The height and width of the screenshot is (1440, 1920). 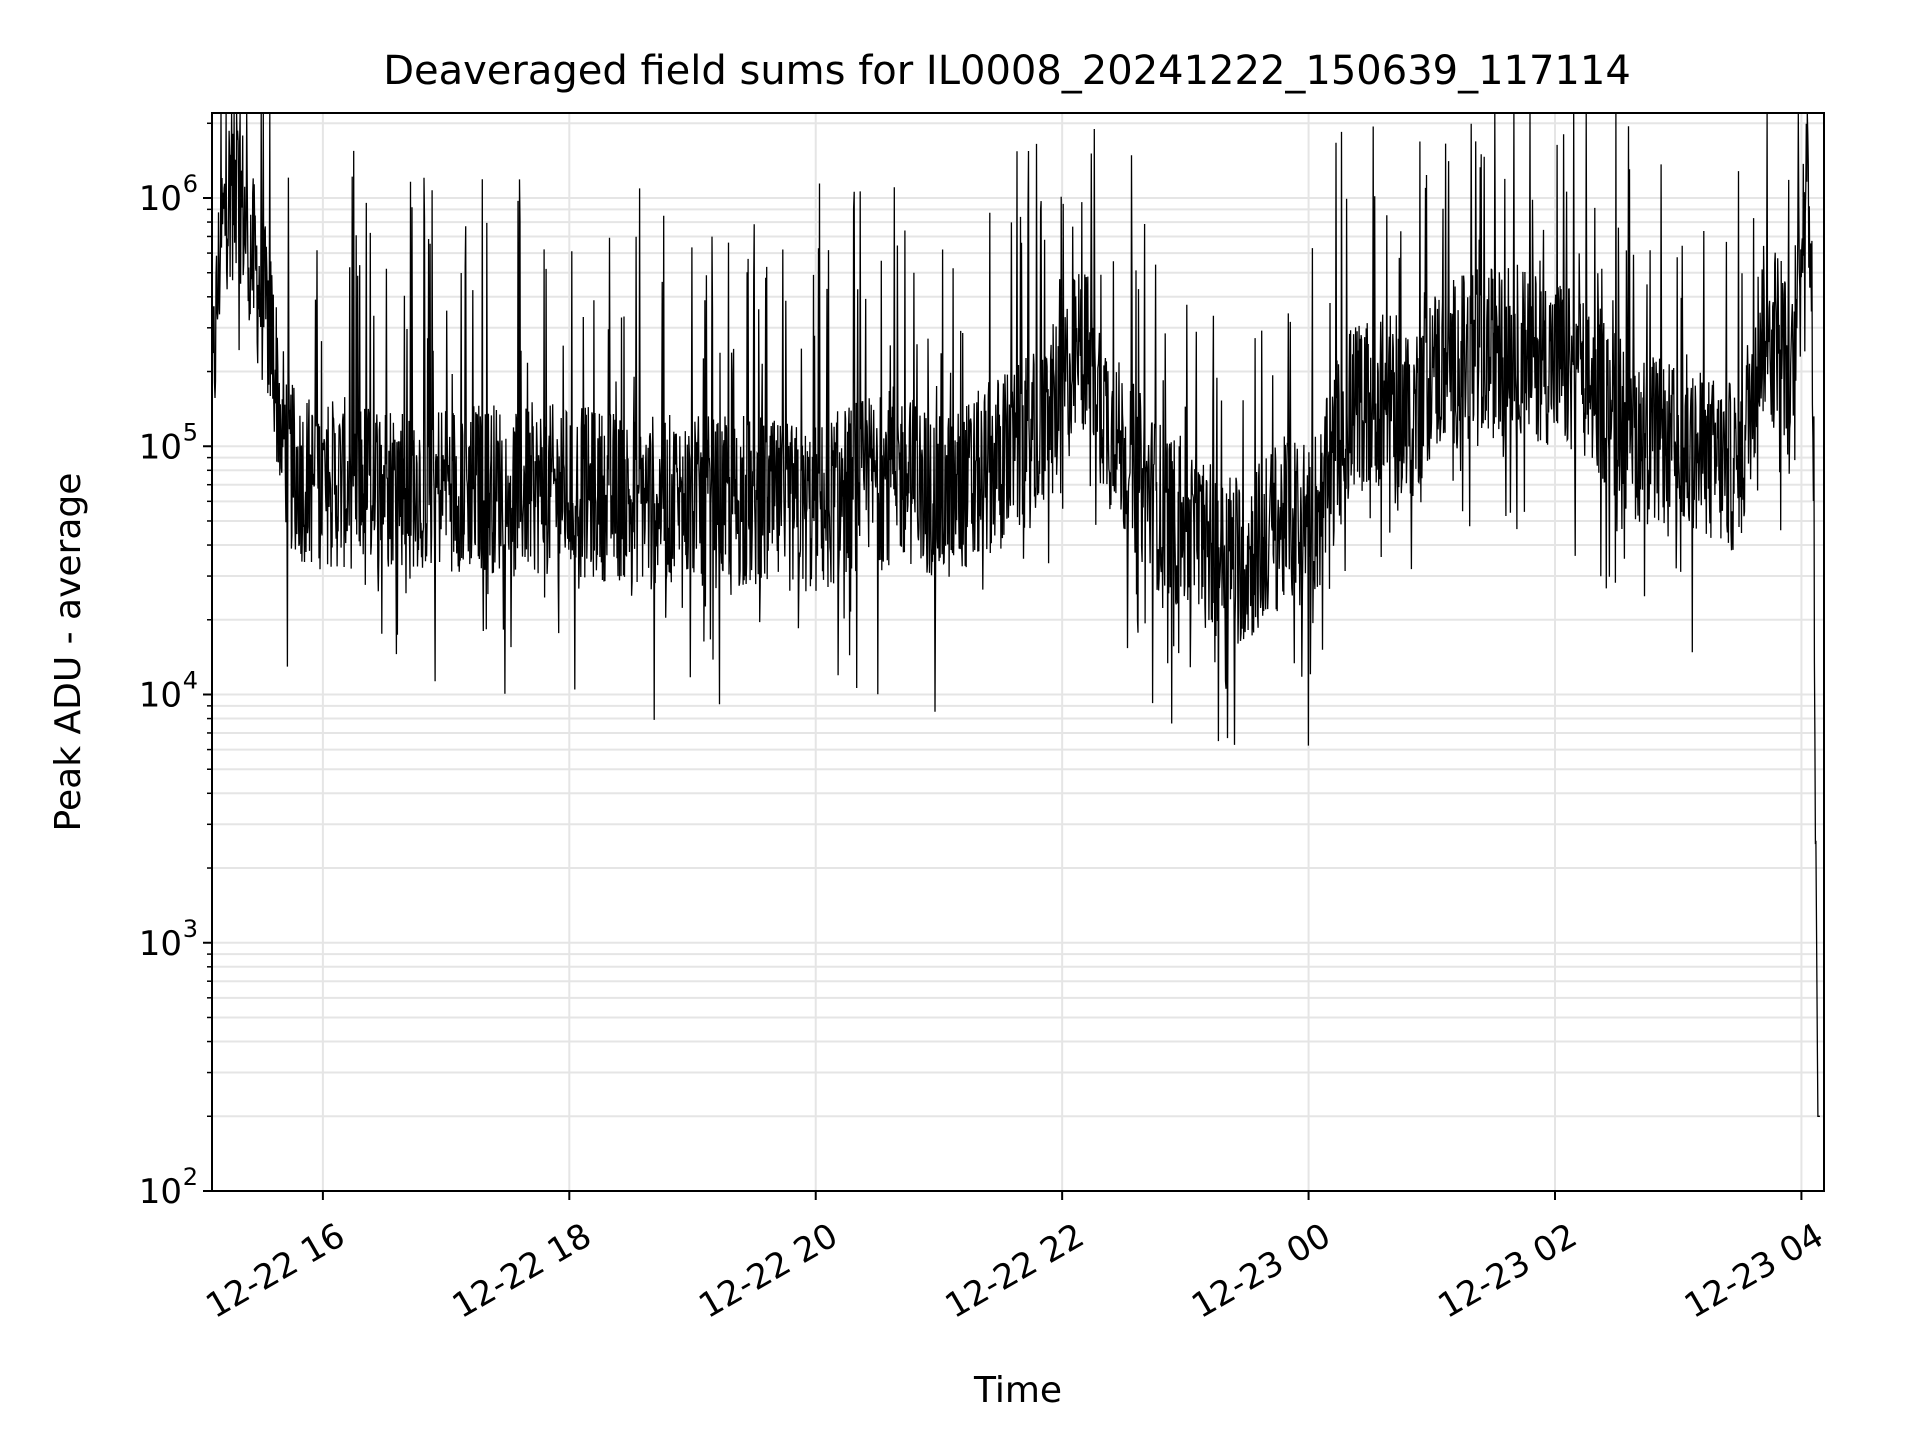 I want to click on y-axis-label: Peak ADU - average, so click(x=68, y=652).